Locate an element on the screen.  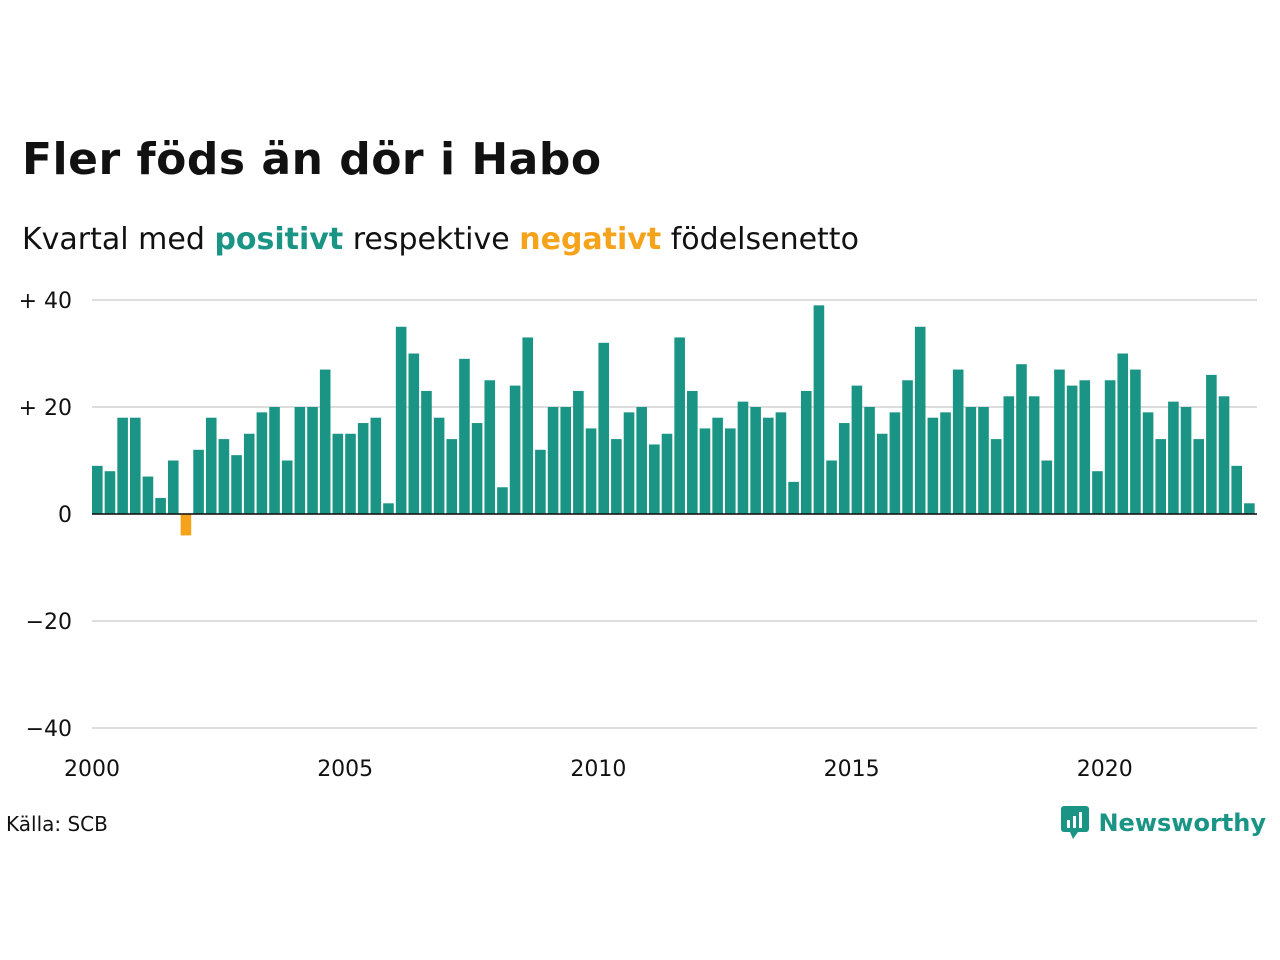
subtitle-negative: negativt is located at coordinates (590, 239).